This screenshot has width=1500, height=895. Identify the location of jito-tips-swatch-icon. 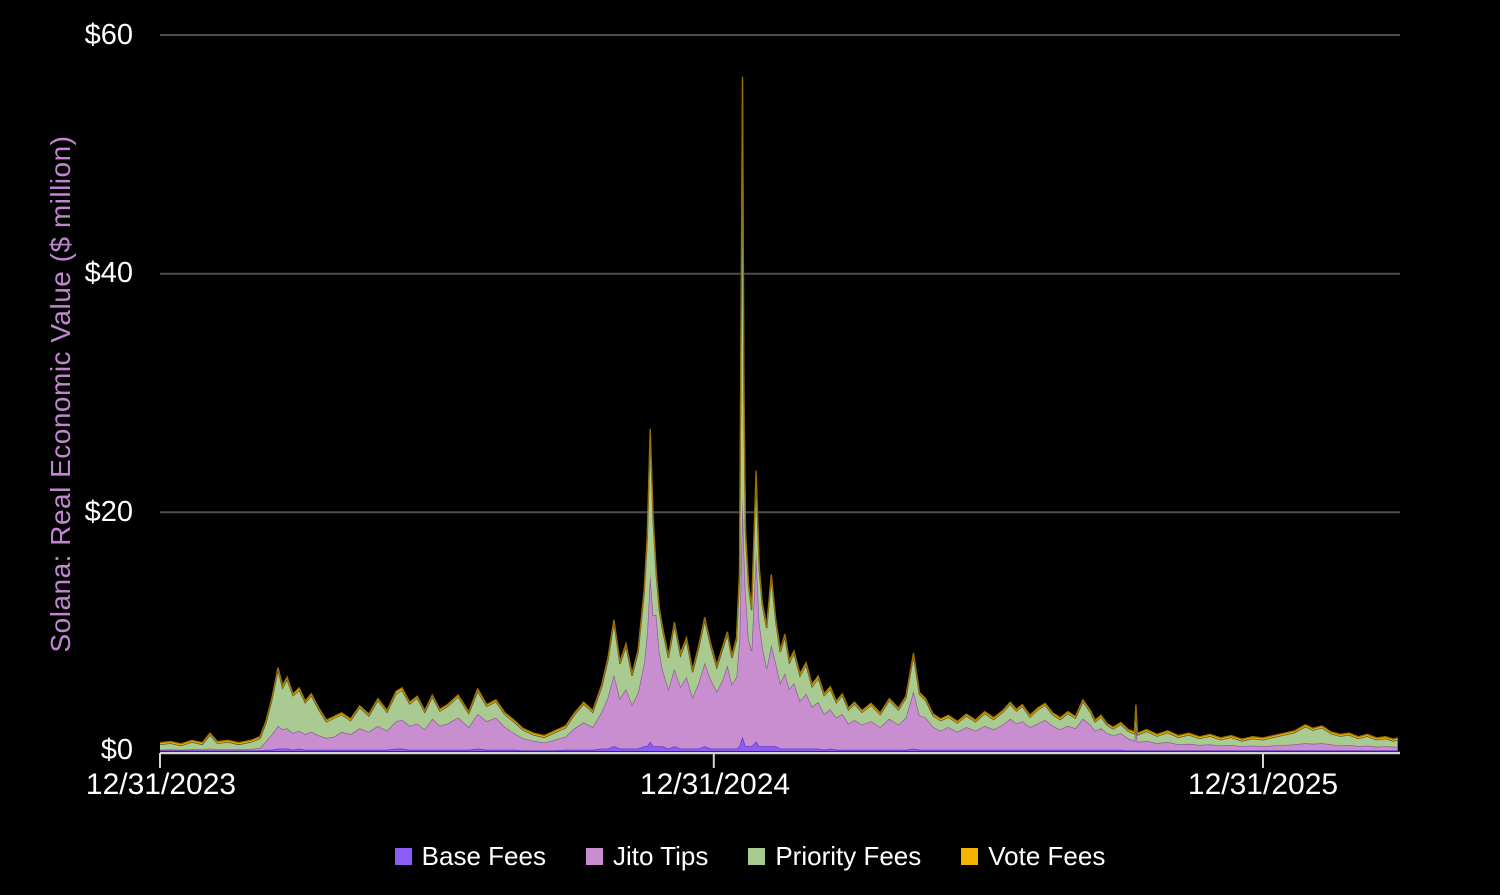
(594, 856).